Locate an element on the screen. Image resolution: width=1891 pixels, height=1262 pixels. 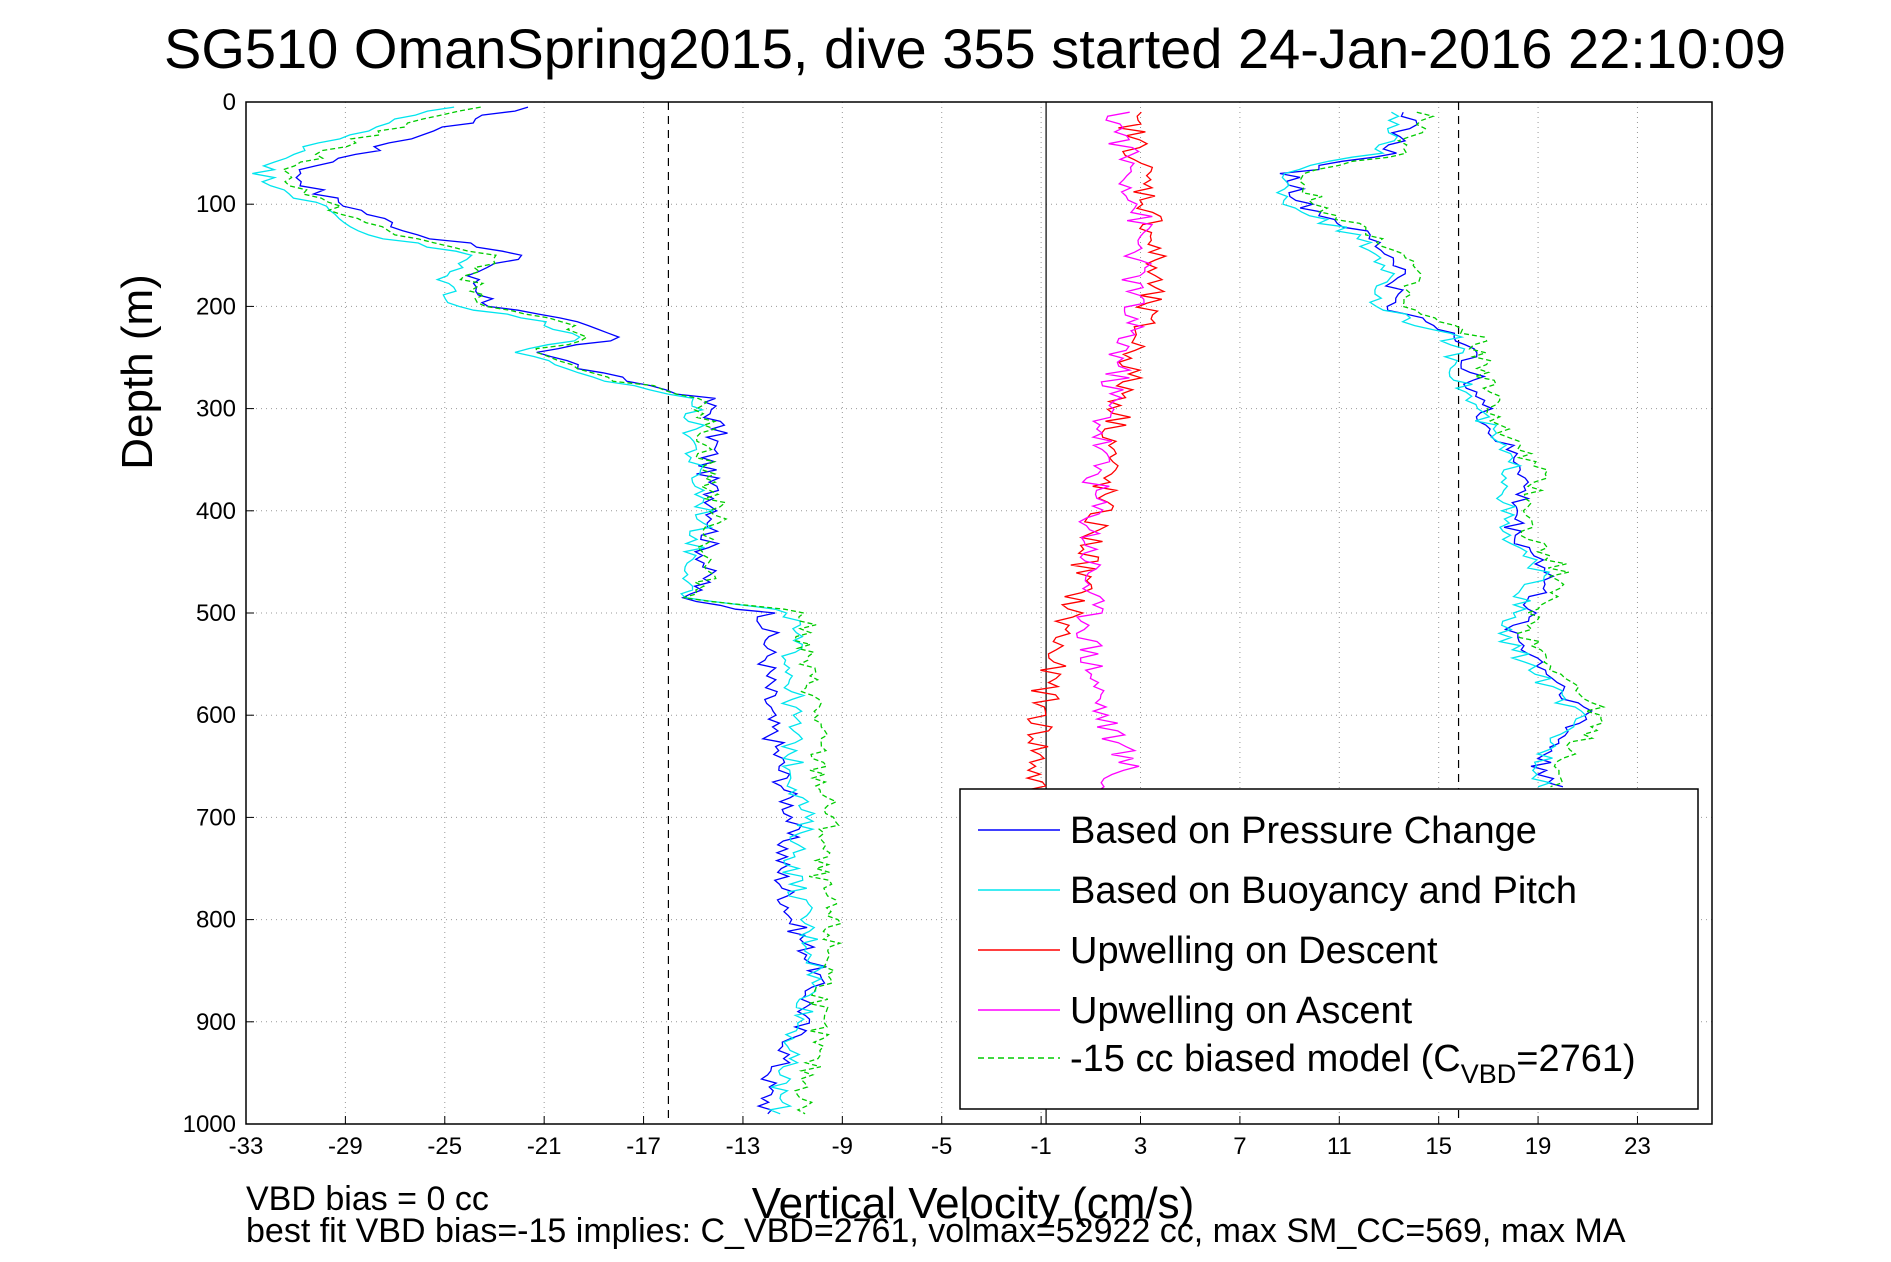
y-tick-label: 600 is located at coordinates (216, 715).